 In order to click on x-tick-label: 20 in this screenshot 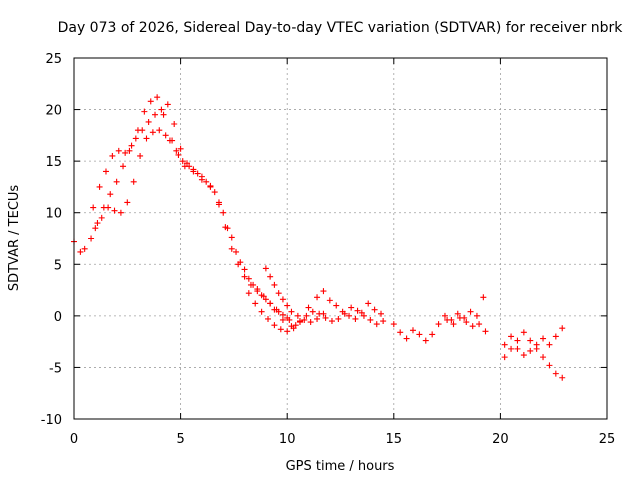, I will do `click(500, 439)`.